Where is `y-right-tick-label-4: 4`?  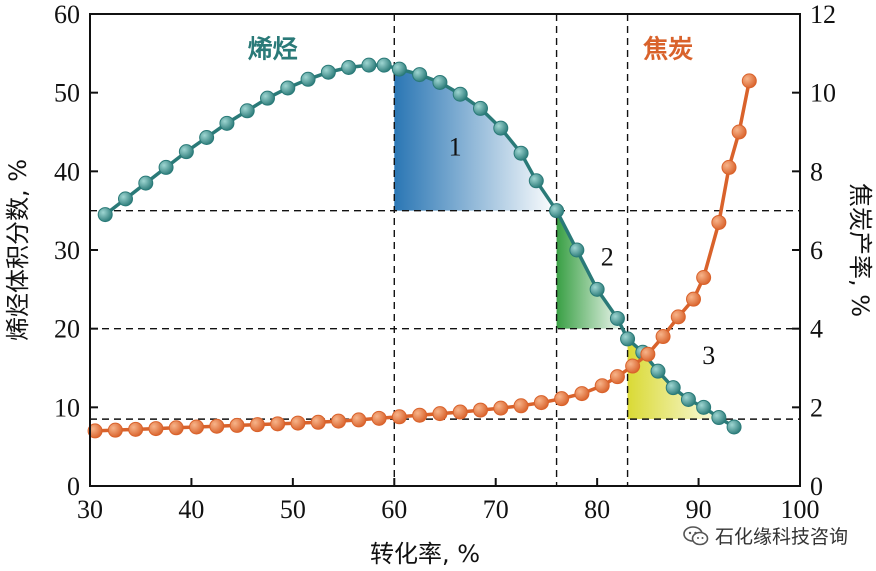
y-right-tick-label-4: 4 is located at coordinates (816, 329).